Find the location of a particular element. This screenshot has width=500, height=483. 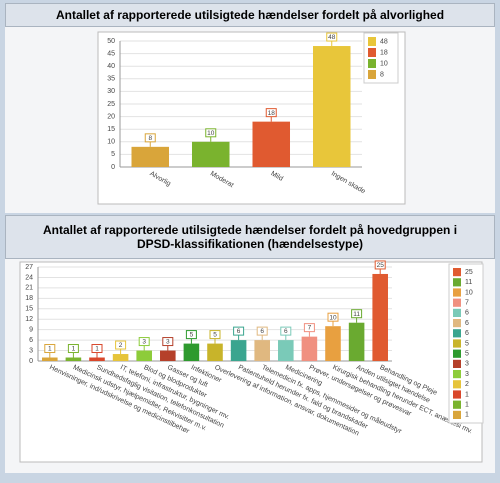

y-tick-label: 24 is located at coordinates (29, 277).